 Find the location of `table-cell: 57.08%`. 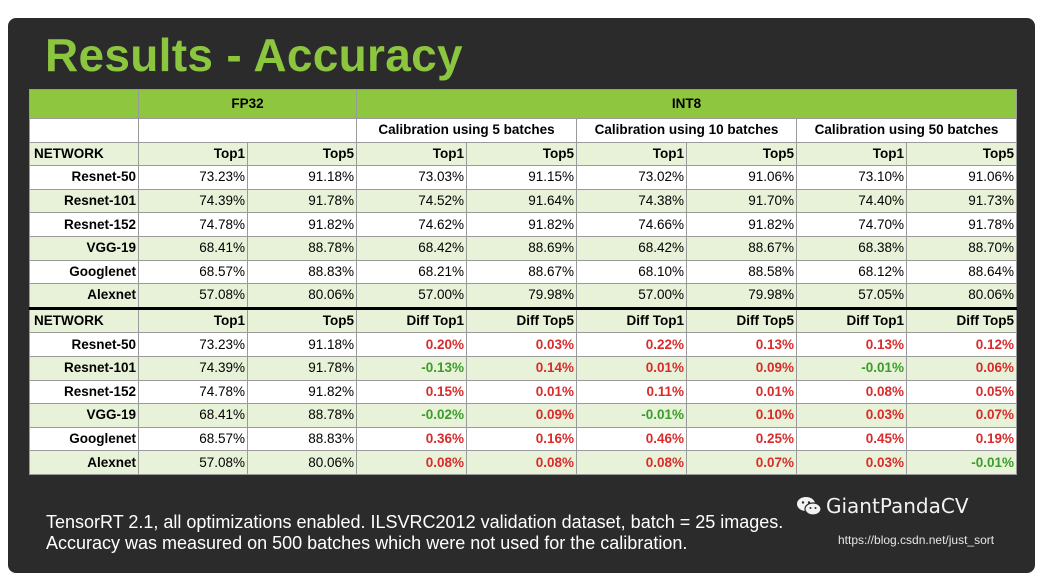

table-cell: 57.08% is located at coordinates (193, 462).